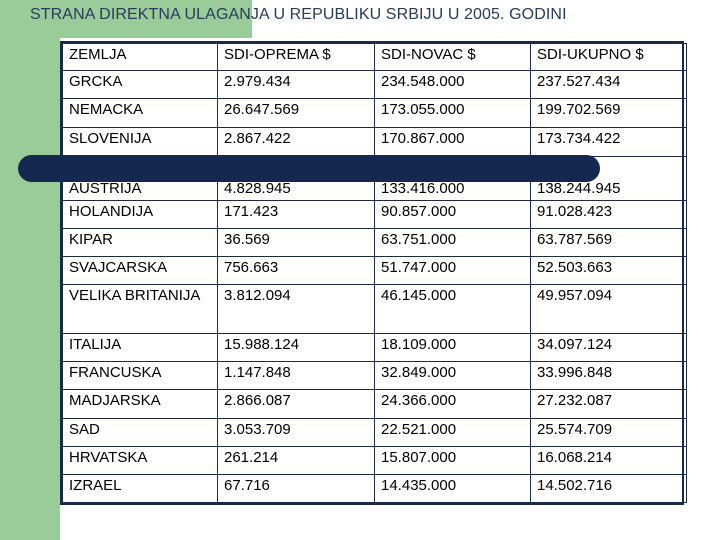 This screenshot has width=720, height=540. I want to click on table-row: ITALIJA 15.988.124 18.109.000 34.097.124, so click(374, 347).